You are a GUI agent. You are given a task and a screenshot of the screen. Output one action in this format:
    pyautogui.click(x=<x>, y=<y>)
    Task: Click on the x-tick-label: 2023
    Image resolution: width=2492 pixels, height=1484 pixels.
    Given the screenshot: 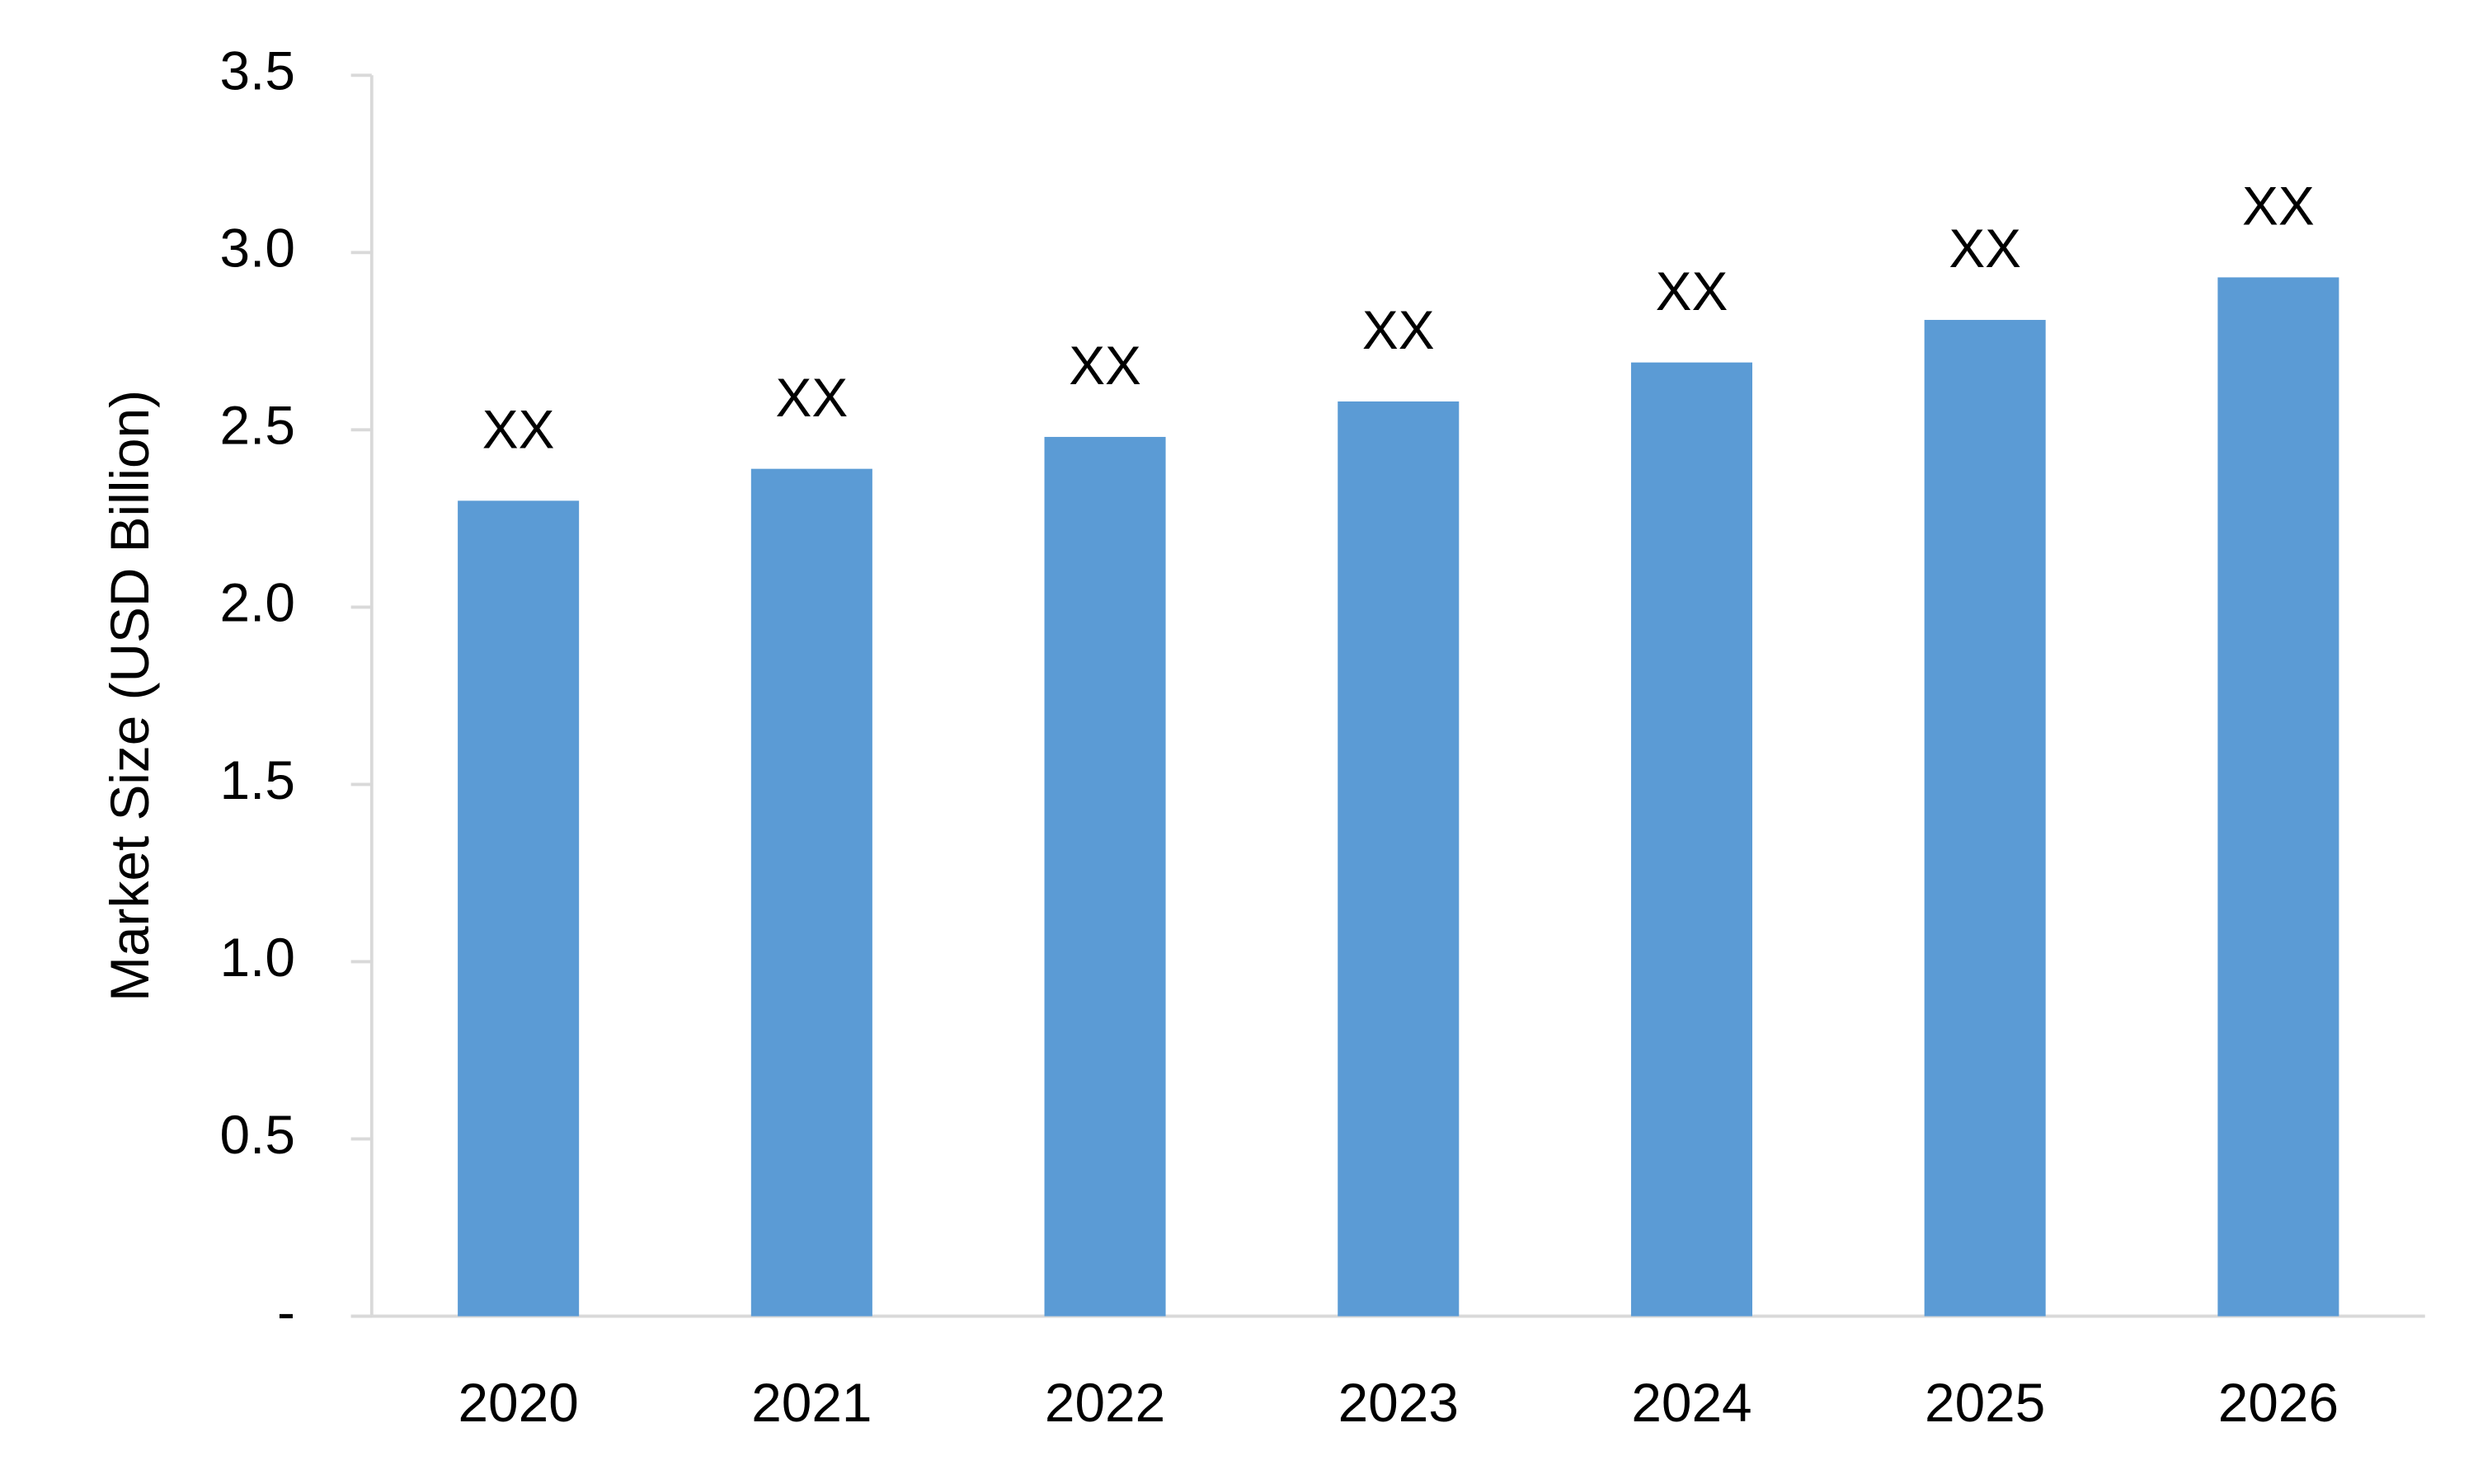 What is the action you would take?
    pyautogui.click(x=1398, y=1402)
    